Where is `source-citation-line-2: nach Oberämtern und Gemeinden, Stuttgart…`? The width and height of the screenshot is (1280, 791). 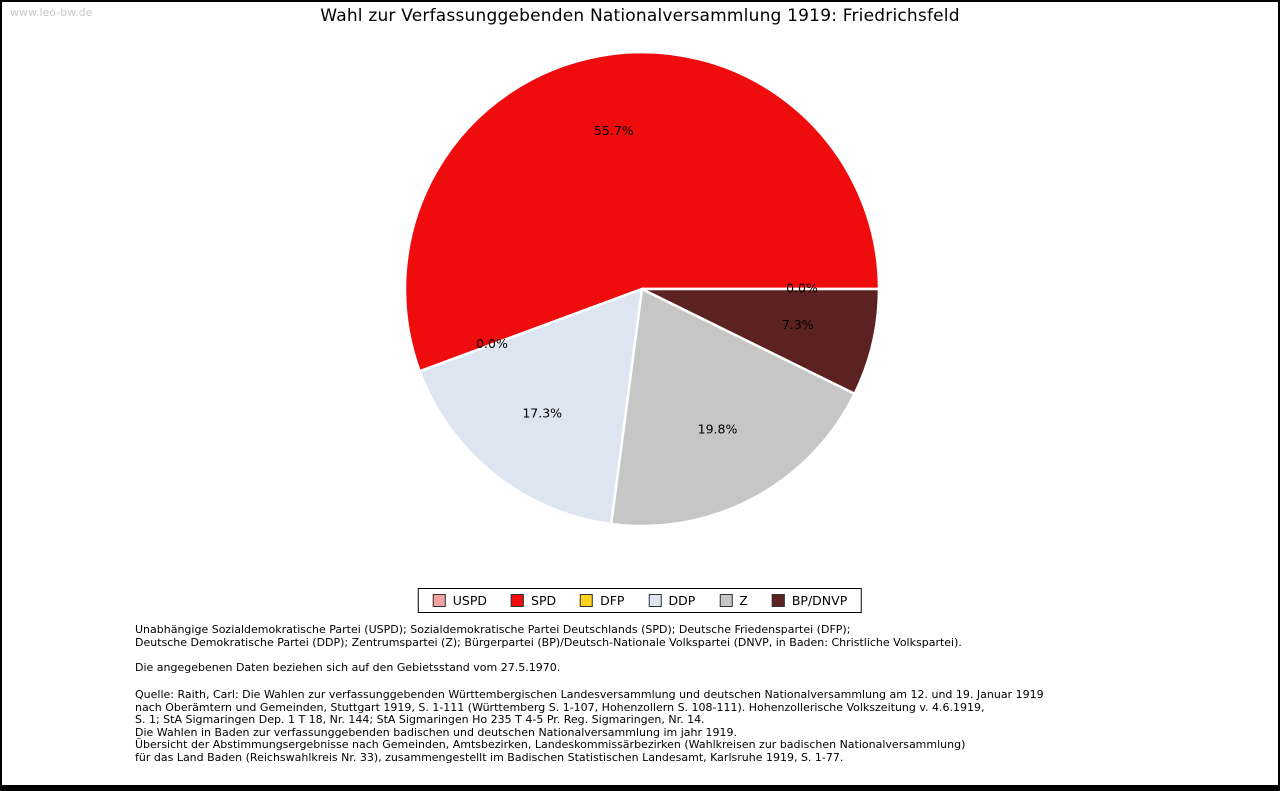 source-citation-line-2: nach Oberämtern und Gemeinden, Stuttgart… is located at coordinates (560, 707).